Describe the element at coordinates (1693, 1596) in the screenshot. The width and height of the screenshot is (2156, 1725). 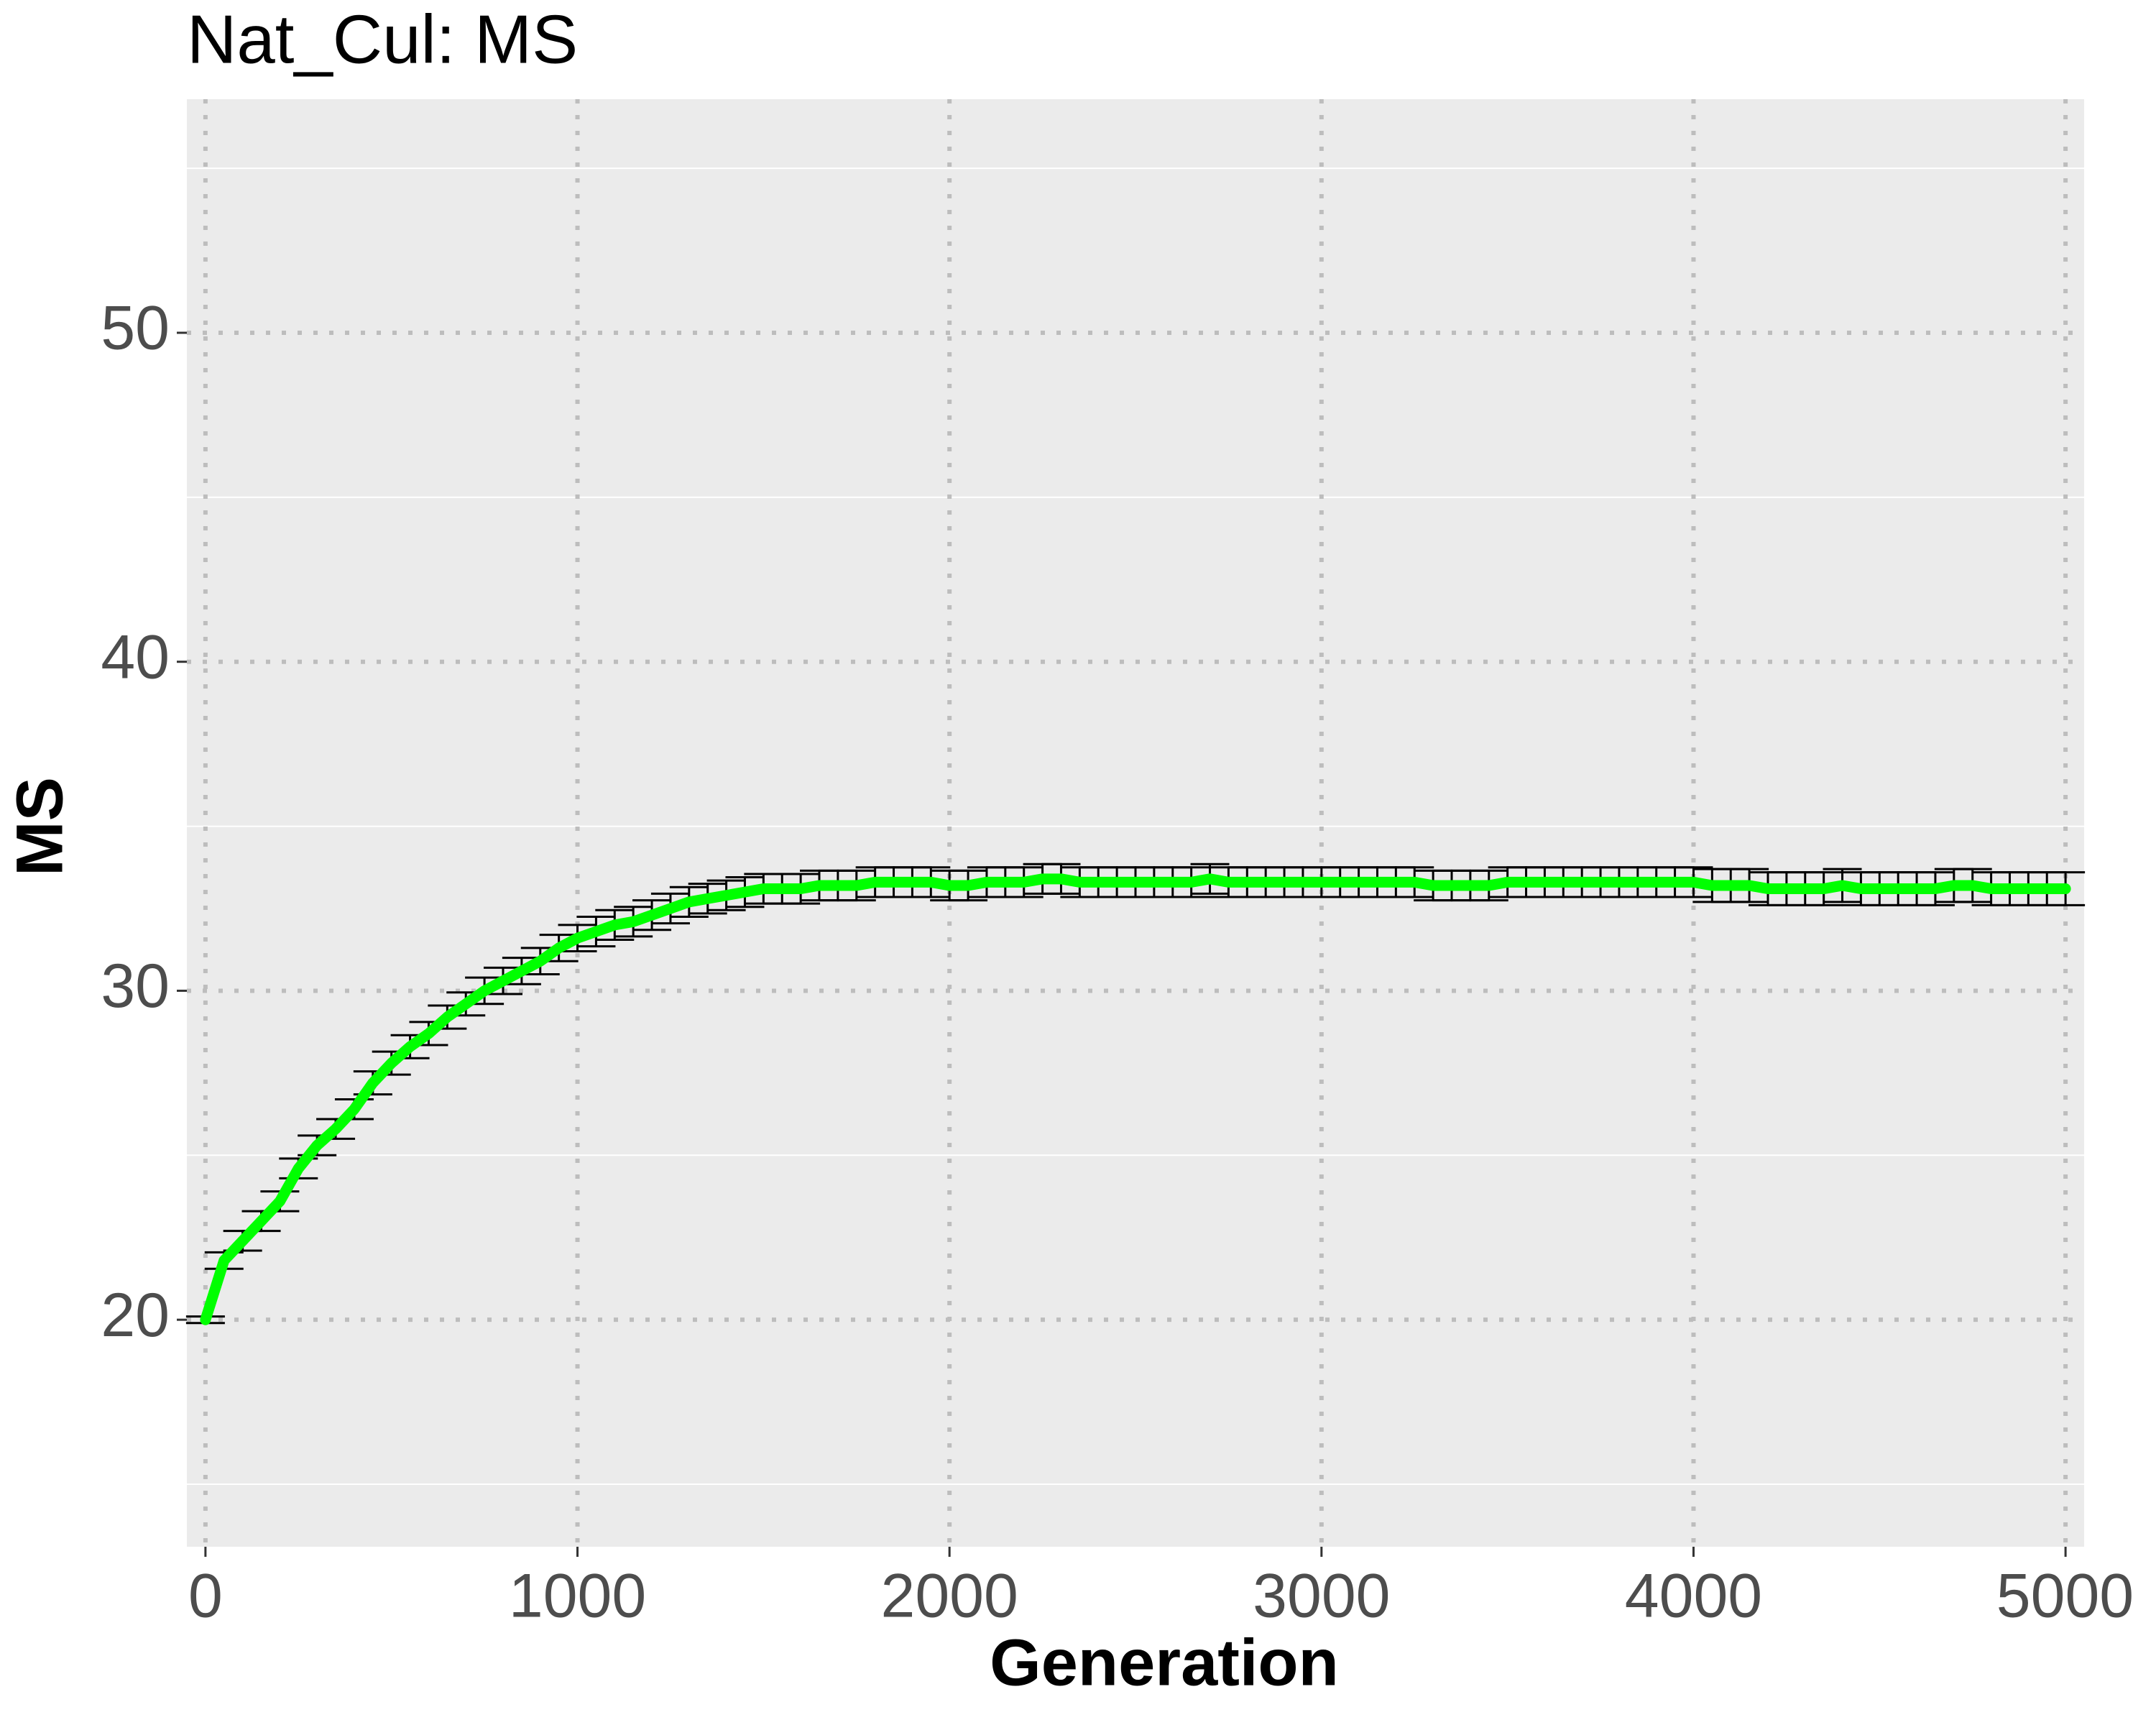
I see `x-tick-label: 4000` at that location.